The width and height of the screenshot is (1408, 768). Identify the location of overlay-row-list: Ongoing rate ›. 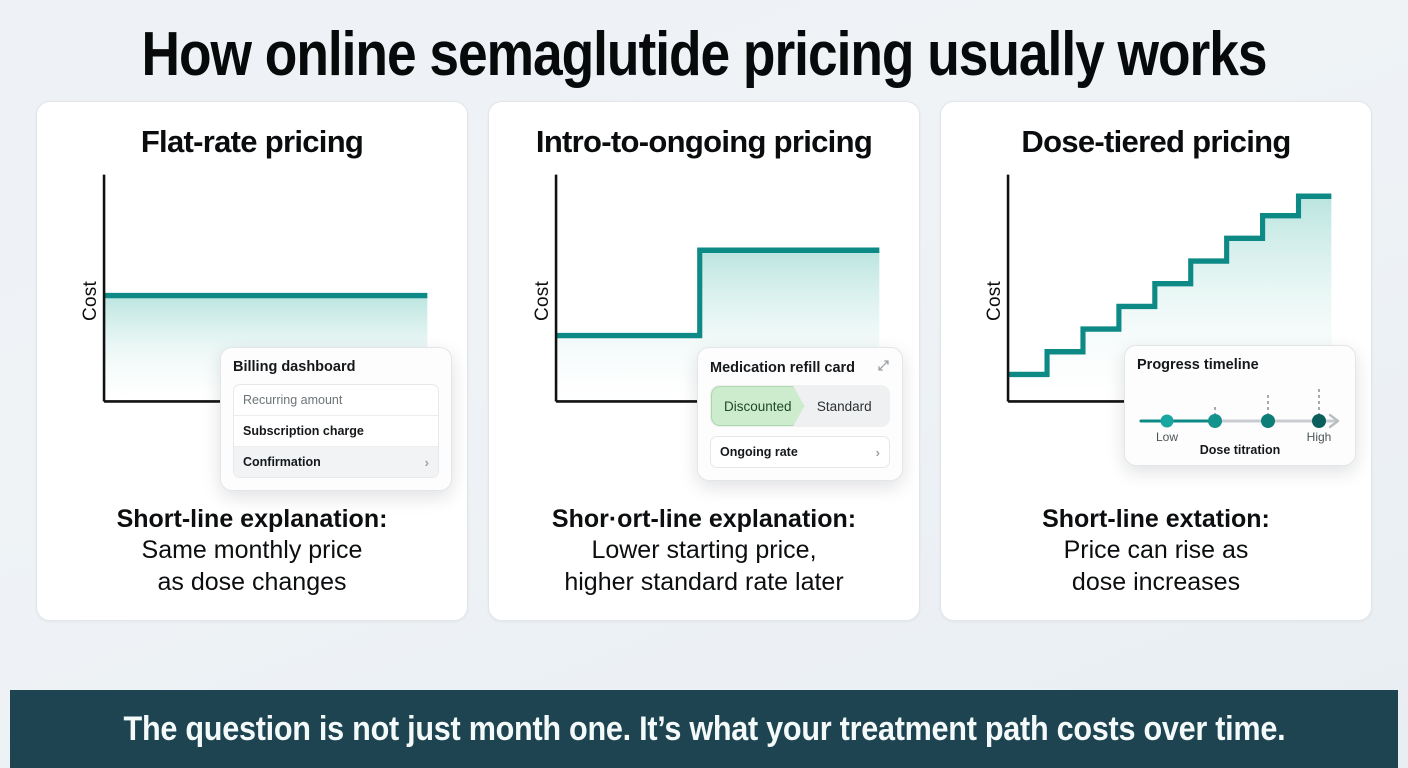
(800, 452).